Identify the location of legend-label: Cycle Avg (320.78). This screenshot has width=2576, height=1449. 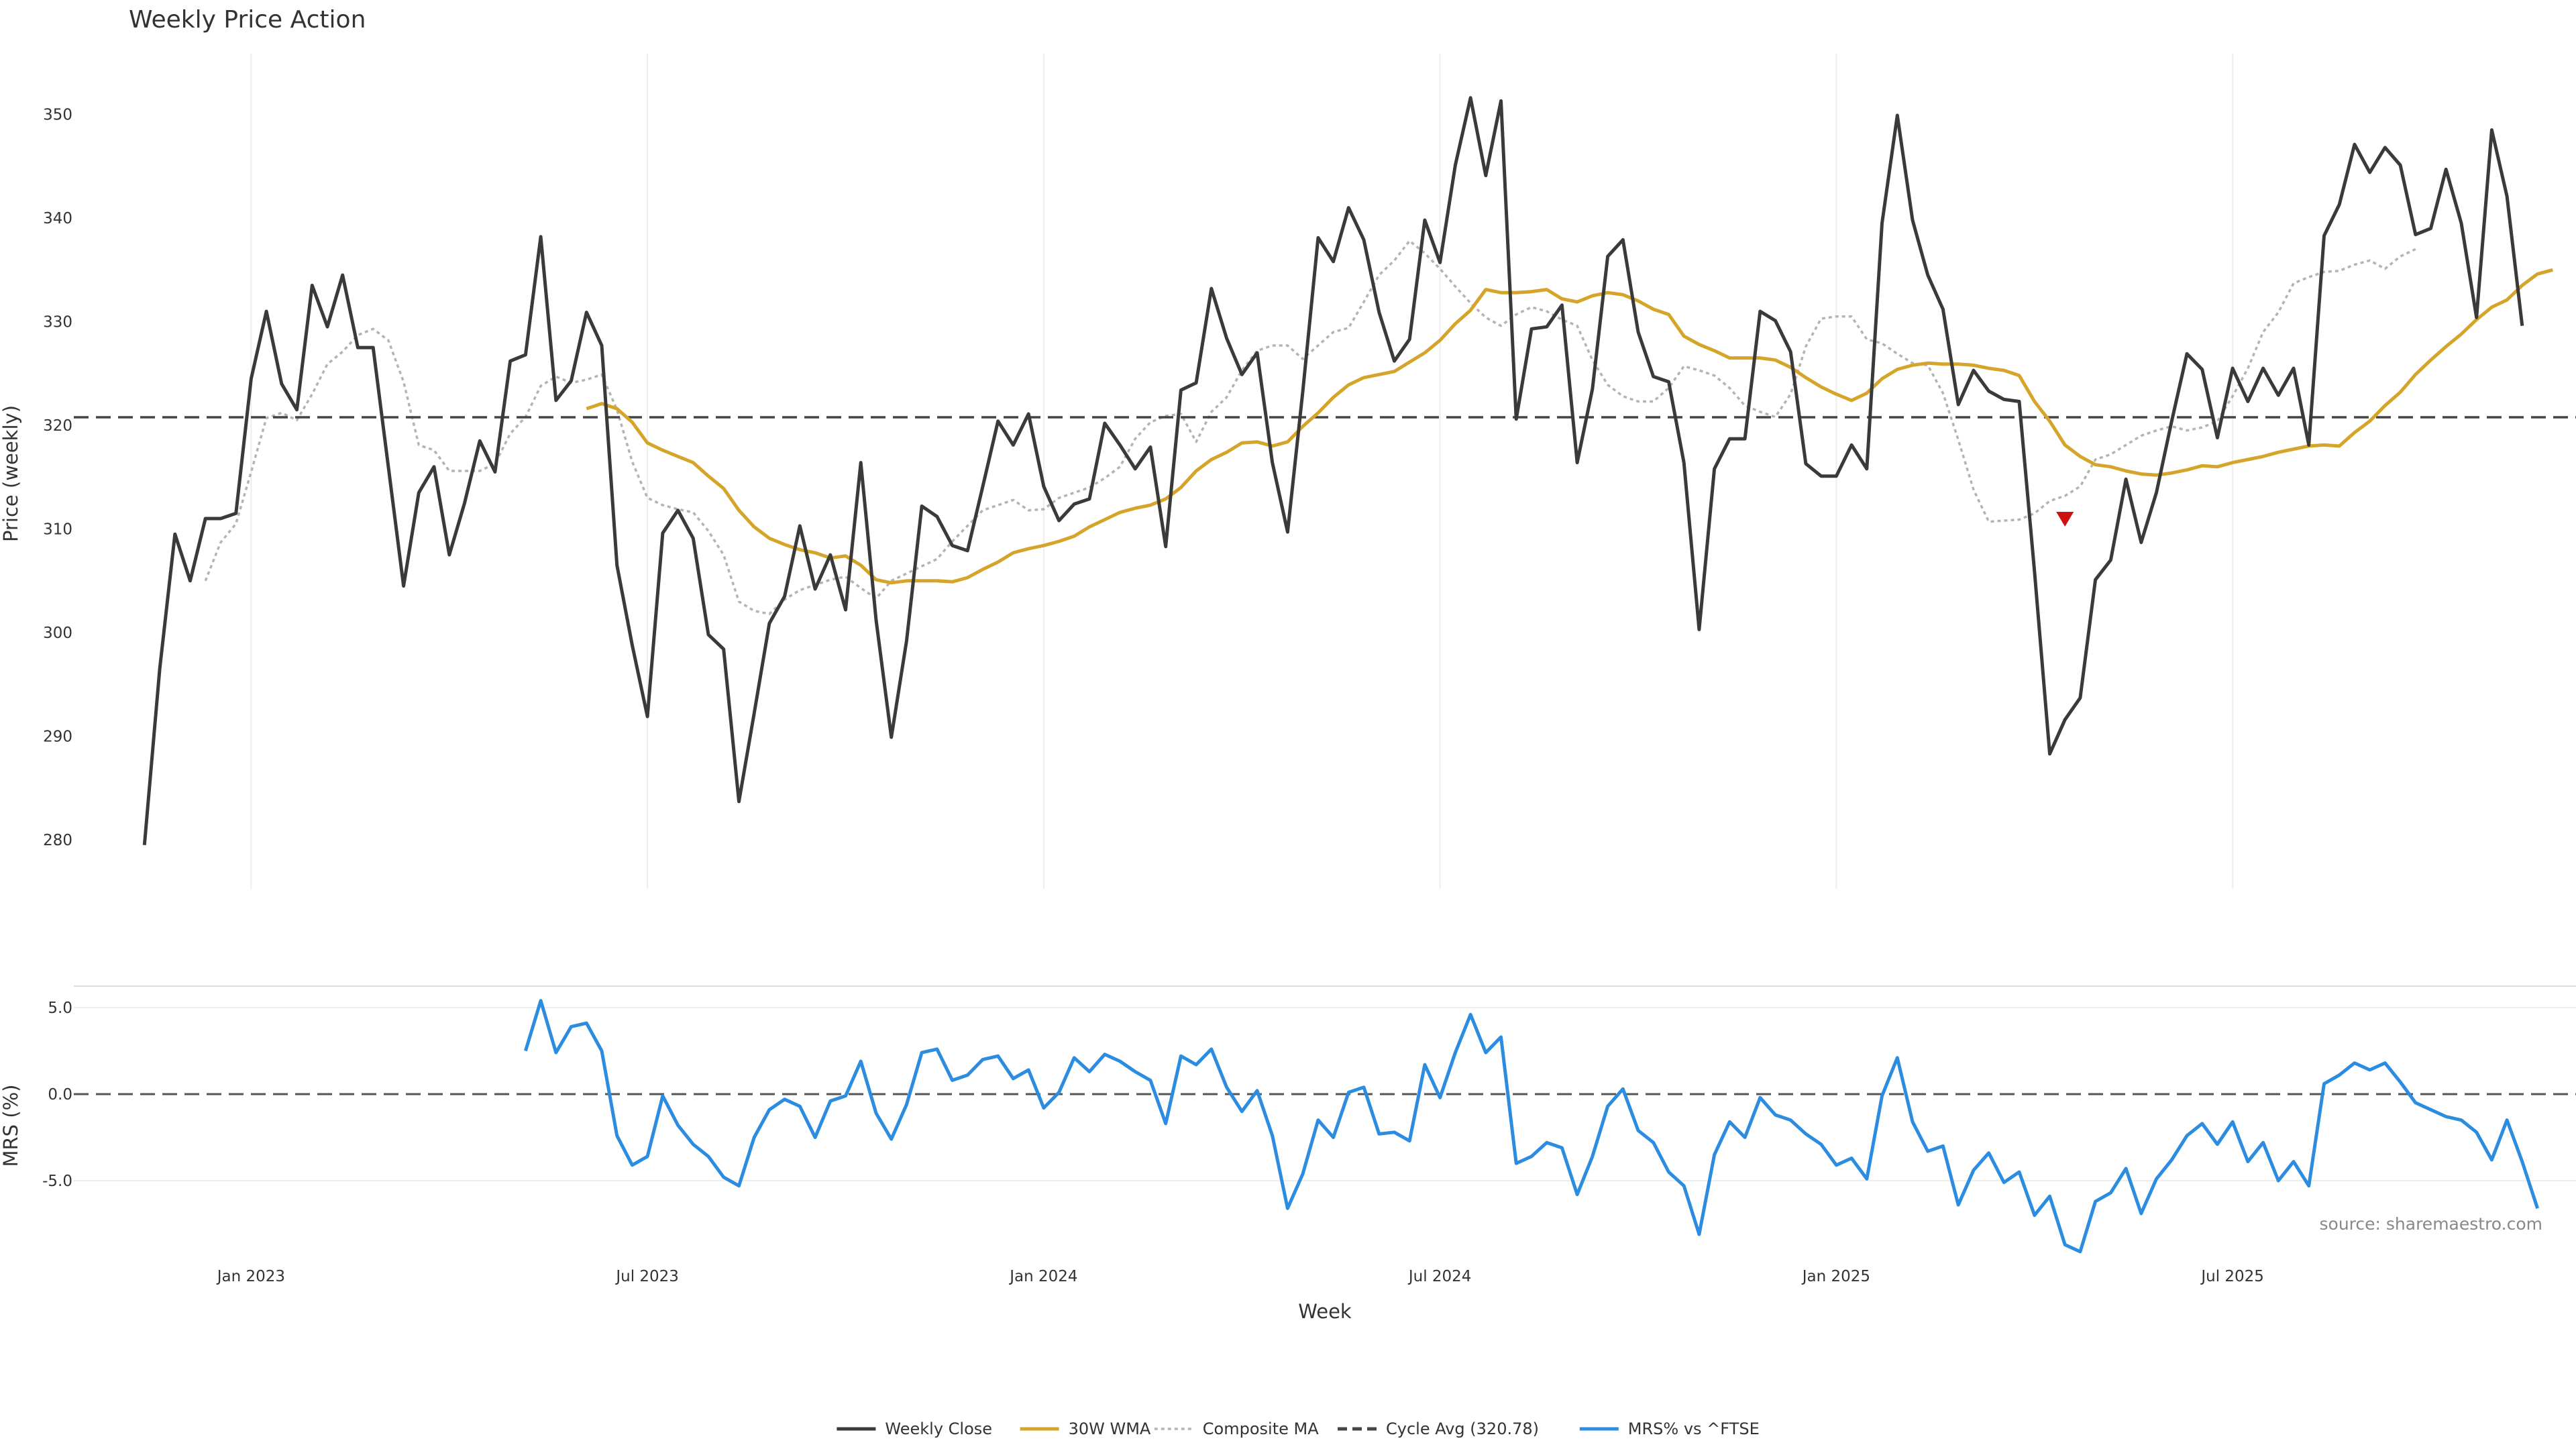
(1462, 1428).